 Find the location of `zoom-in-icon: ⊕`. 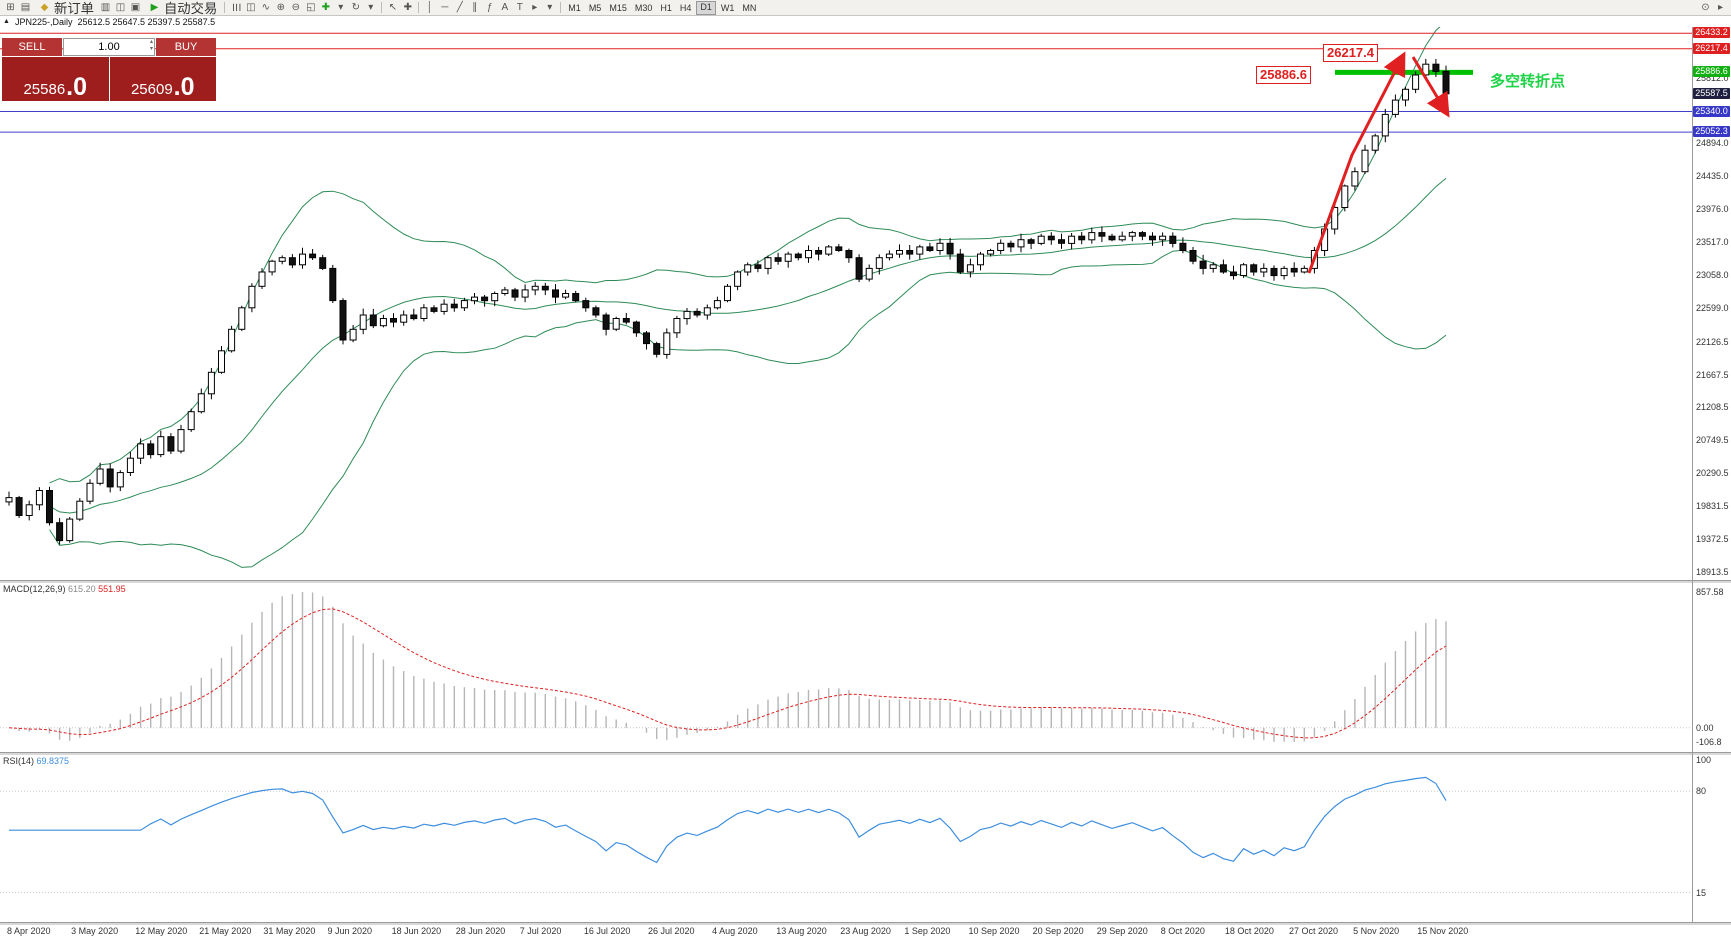

zoom-in-icon: ⊕ is located at coordinates (280, 7).